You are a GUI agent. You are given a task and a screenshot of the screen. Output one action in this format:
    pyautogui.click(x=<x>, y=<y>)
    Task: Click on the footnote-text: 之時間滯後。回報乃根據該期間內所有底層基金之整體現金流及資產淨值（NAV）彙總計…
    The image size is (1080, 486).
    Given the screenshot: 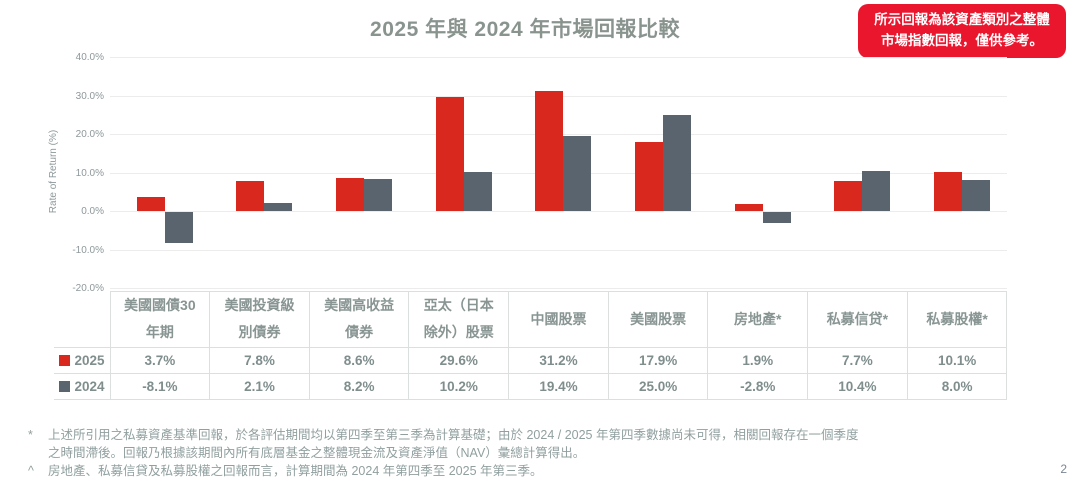 What is the action you would take?
    pyautogui.click(x=317, y=453)
    